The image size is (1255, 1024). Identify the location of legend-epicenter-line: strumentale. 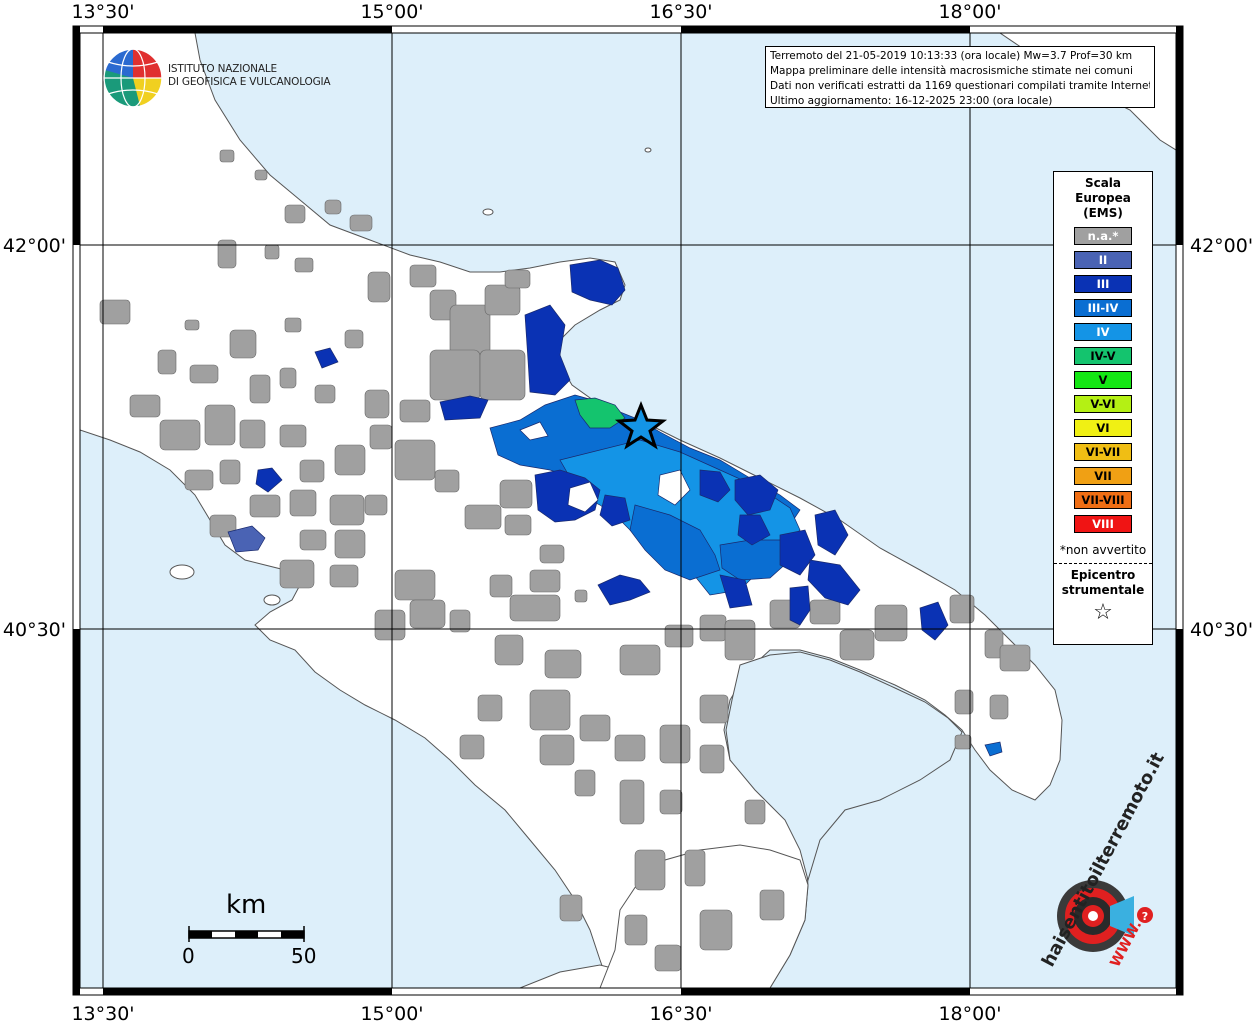
(1103, 590).